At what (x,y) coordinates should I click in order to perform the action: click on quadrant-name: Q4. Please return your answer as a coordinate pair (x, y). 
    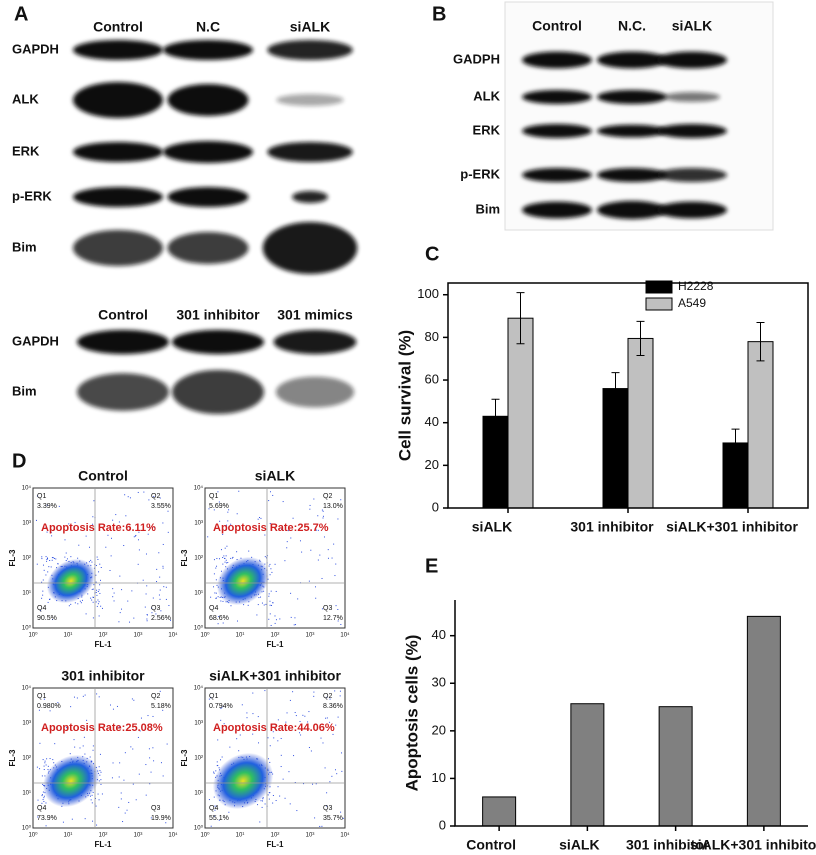
    Looking at the image, I should click on (213, 608).